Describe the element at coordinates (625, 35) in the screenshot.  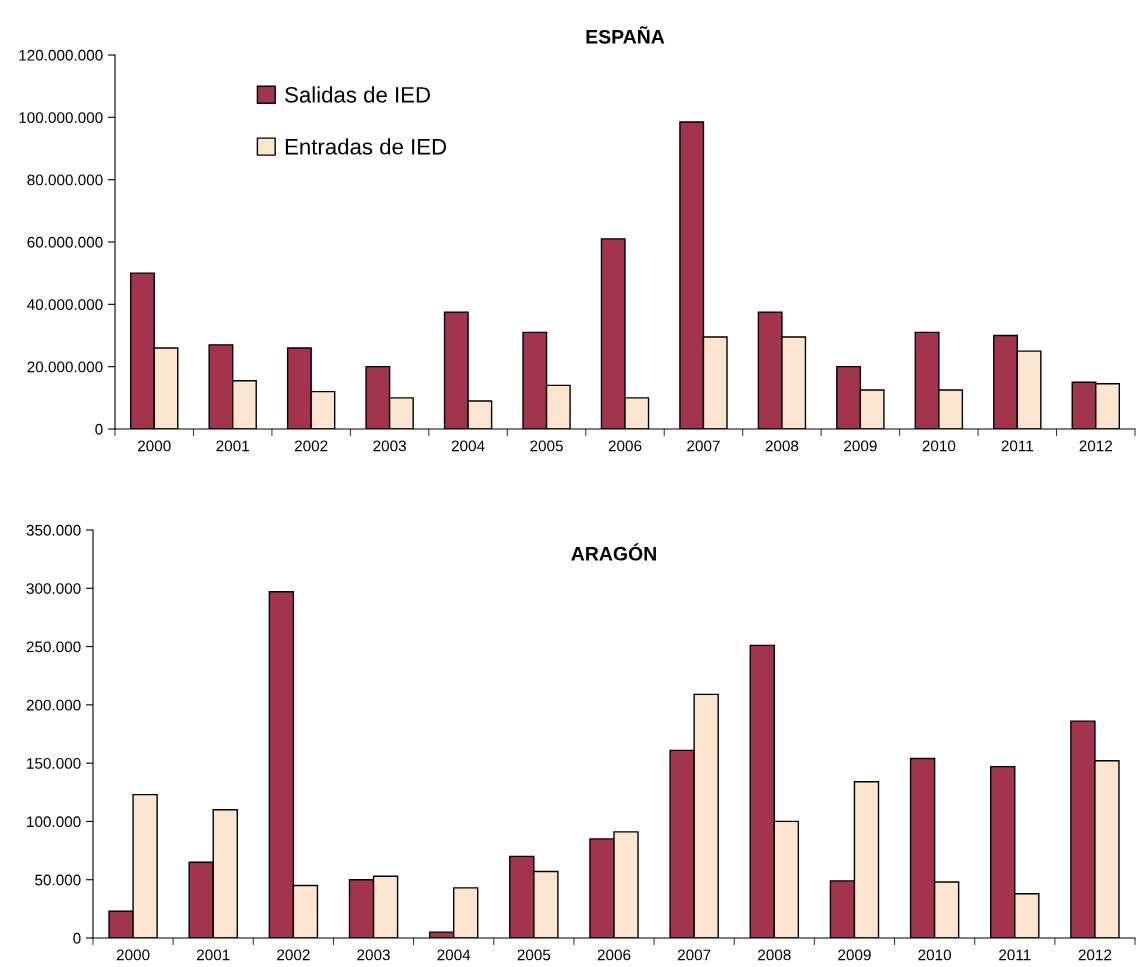
I see `chart-title: ESPAÑA` at that location.